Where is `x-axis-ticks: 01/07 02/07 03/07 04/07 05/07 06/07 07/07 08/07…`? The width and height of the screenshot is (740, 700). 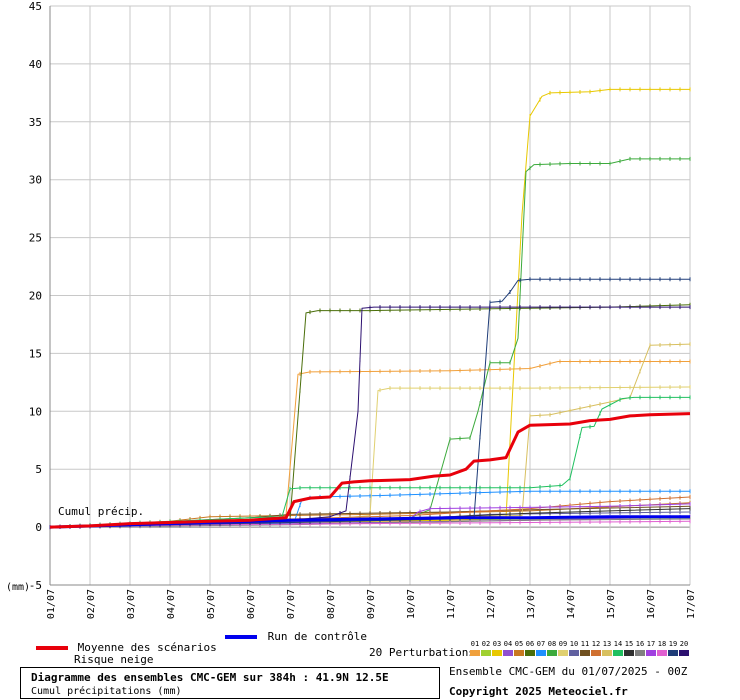 x-axis-ticks: 01/07 02/07 03/07 04/07 05/07 06/07 07/07 08/07… is located at coordinates (371, 604).